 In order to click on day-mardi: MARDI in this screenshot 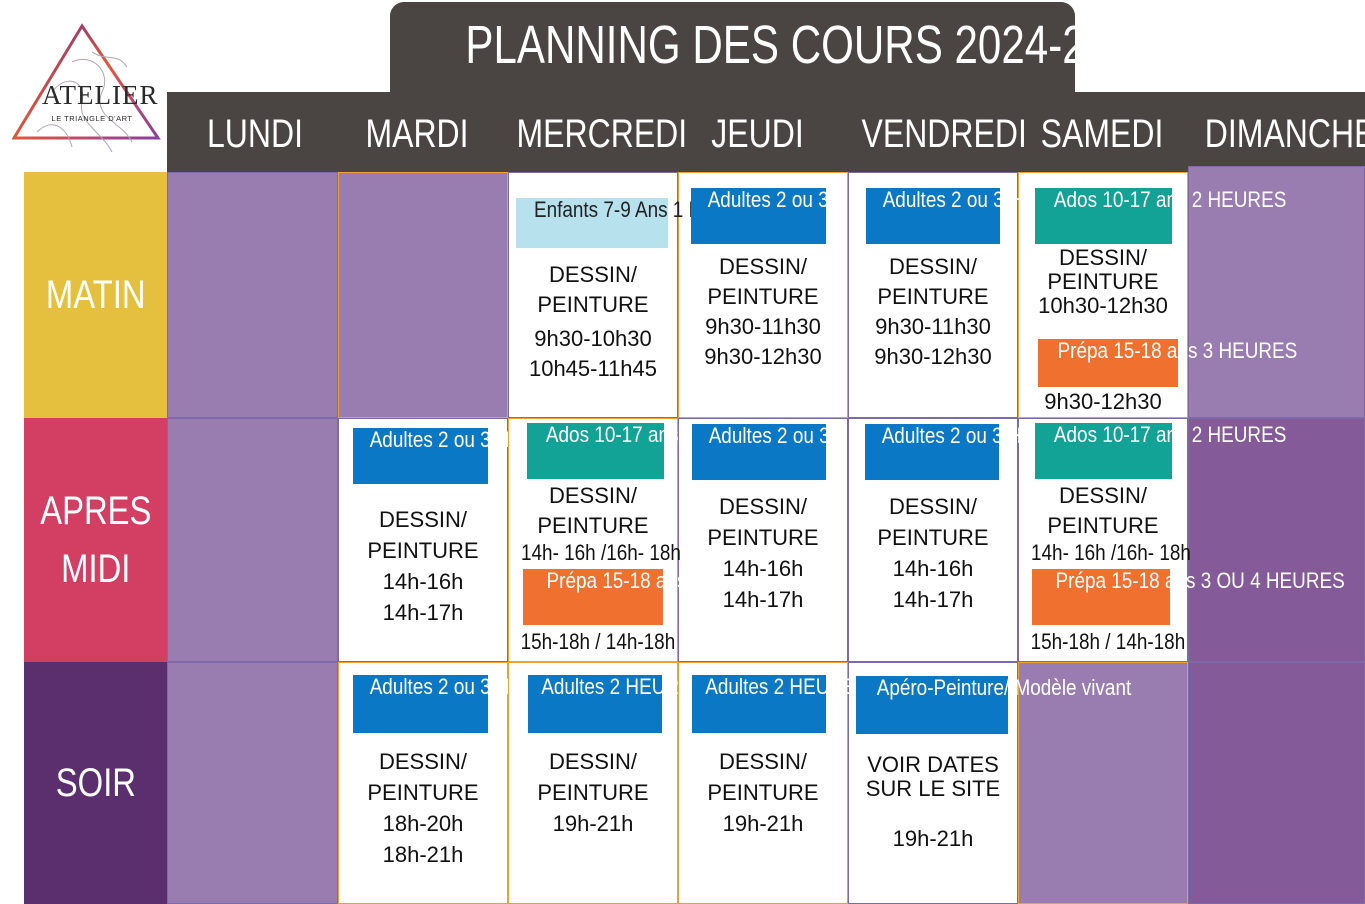, I will do `click(417, 134)`.